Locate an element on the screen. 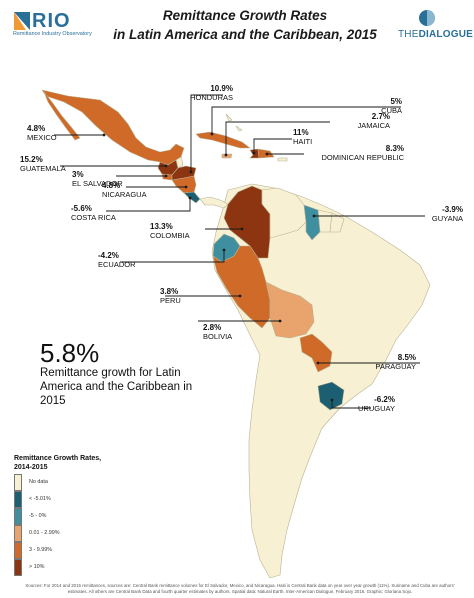 This screenshot has width=474, height=598. leader-line-jamaica is located at coordinates (277, 138).